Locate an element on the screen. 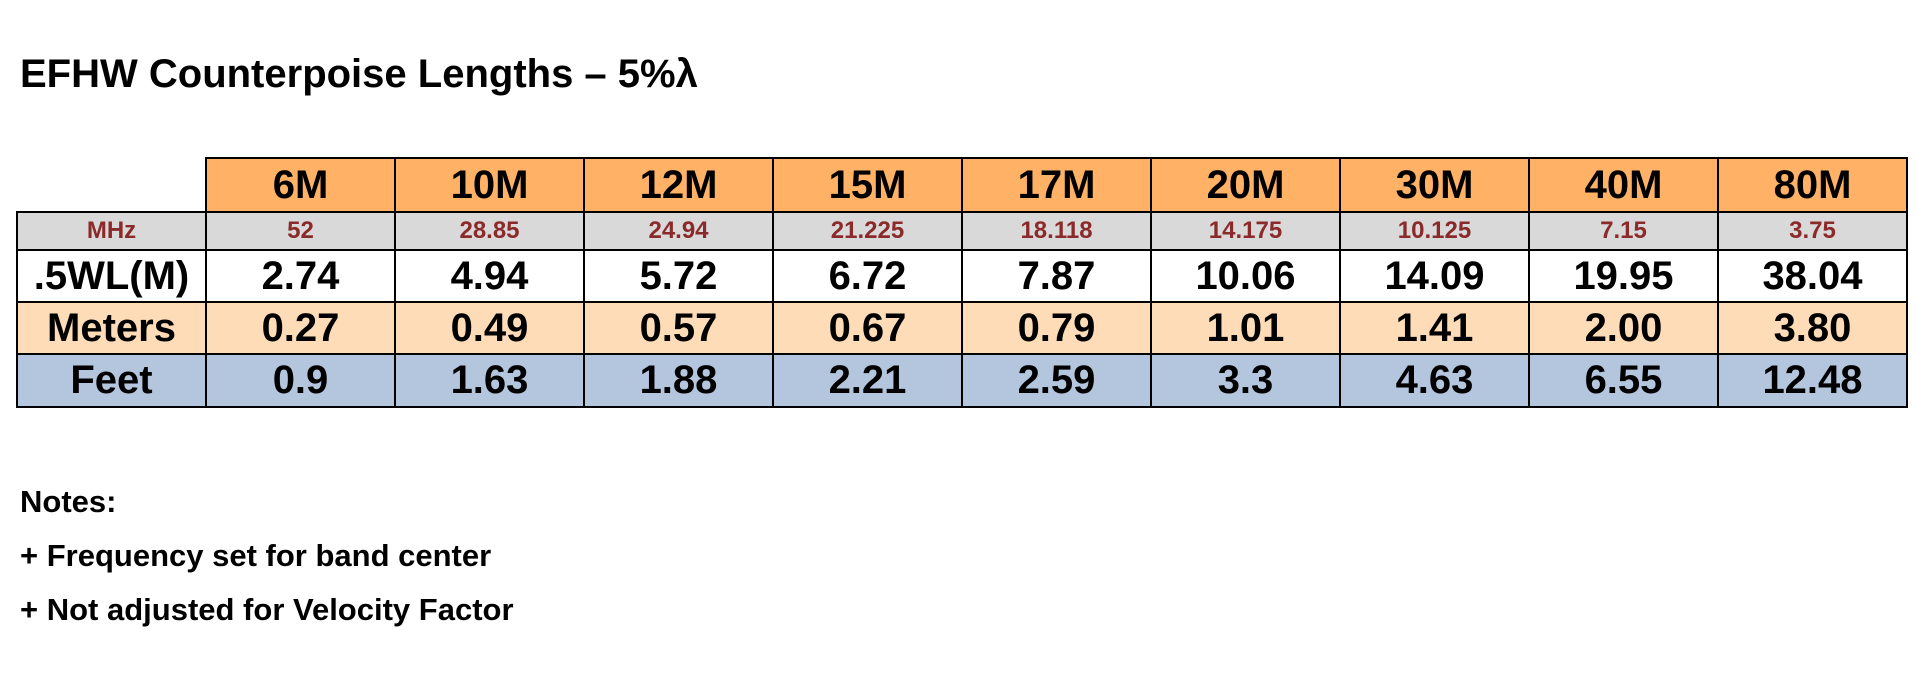  table-cell: 5.72 is located at coordinates (678, 276).